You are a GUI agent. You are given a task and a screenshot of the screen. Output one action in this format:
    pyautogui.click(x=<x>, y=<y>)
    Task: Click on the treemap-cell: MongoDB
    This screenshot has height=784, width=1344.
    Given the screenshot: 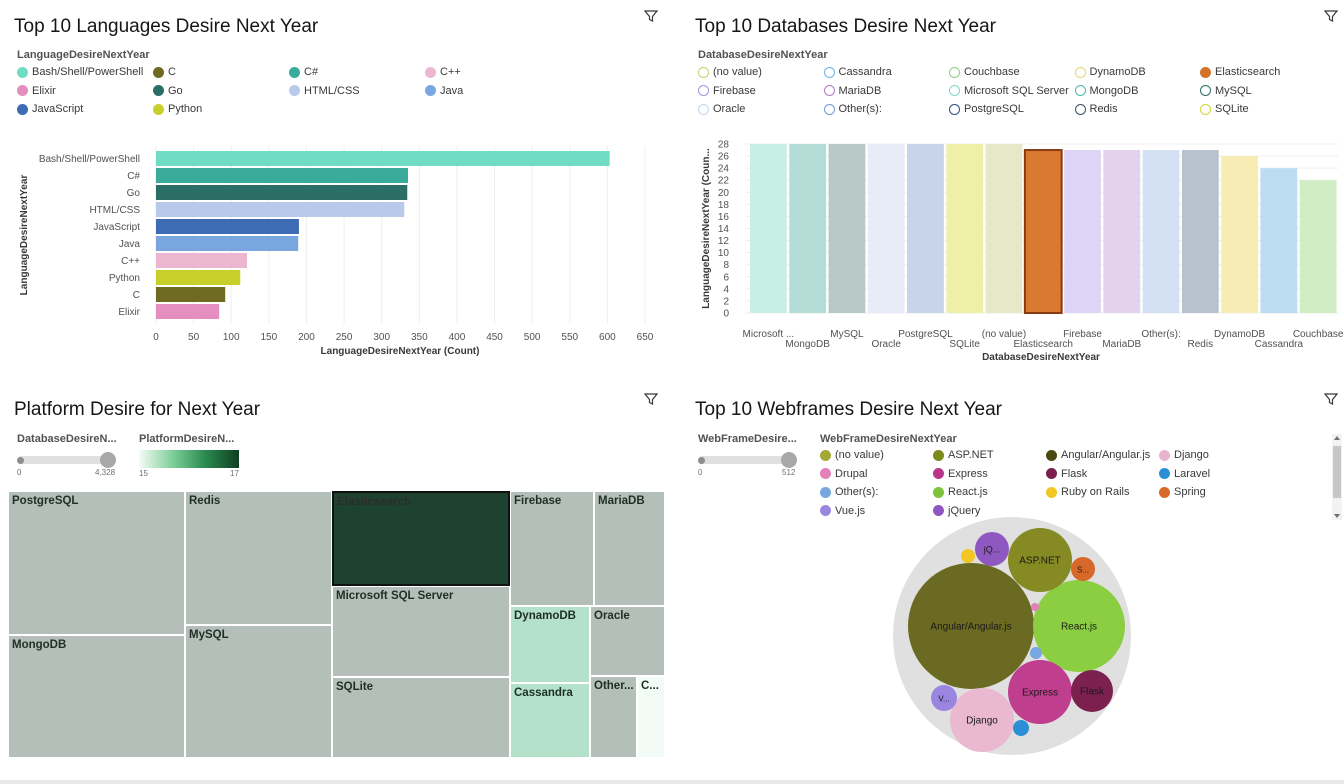 What is the action you would take?
    pyautogui.click(x=96, y=696)
    